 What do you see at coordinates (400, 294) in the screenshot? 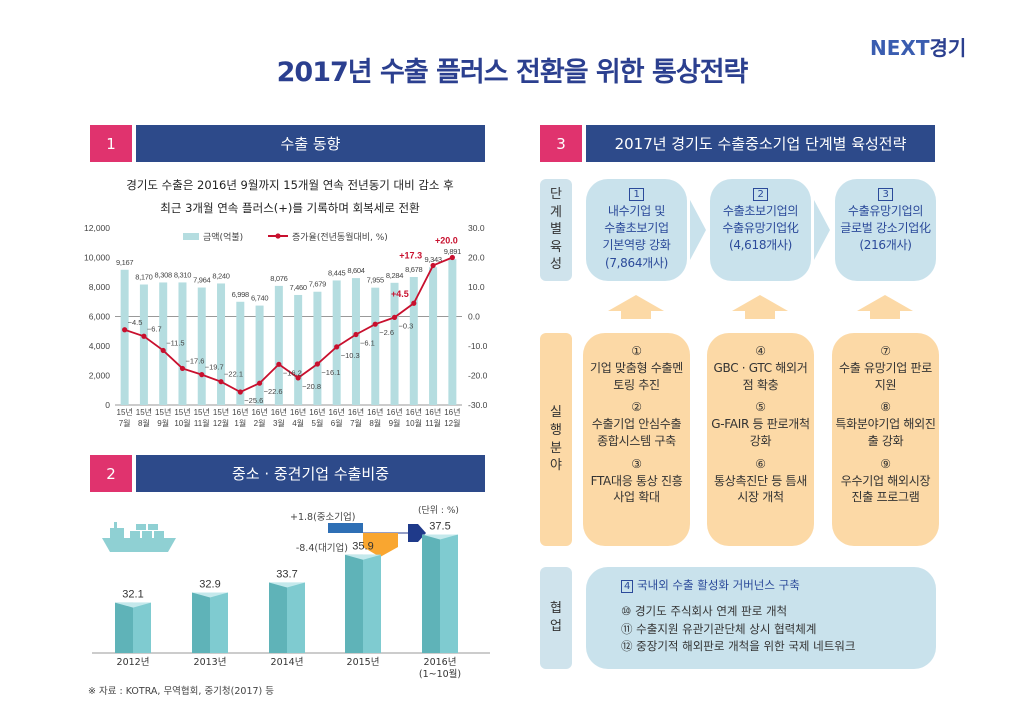
I see `growth-label: +4.5` at bounding box center [400, 294].